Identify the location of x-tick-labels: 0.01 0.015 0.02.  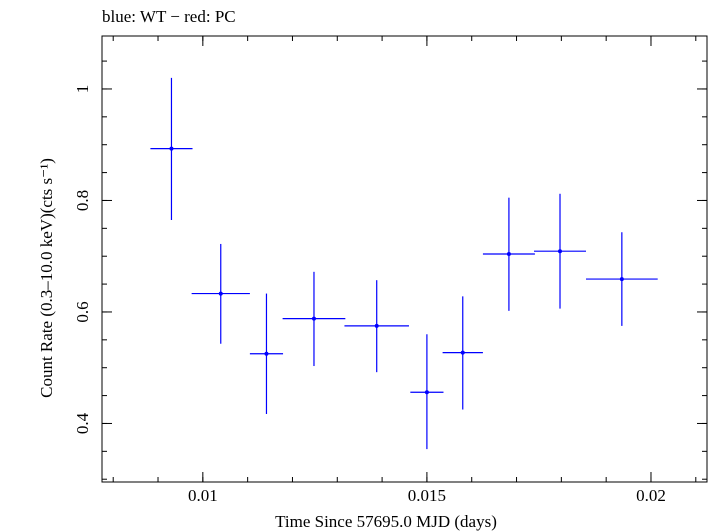
(427, 495).